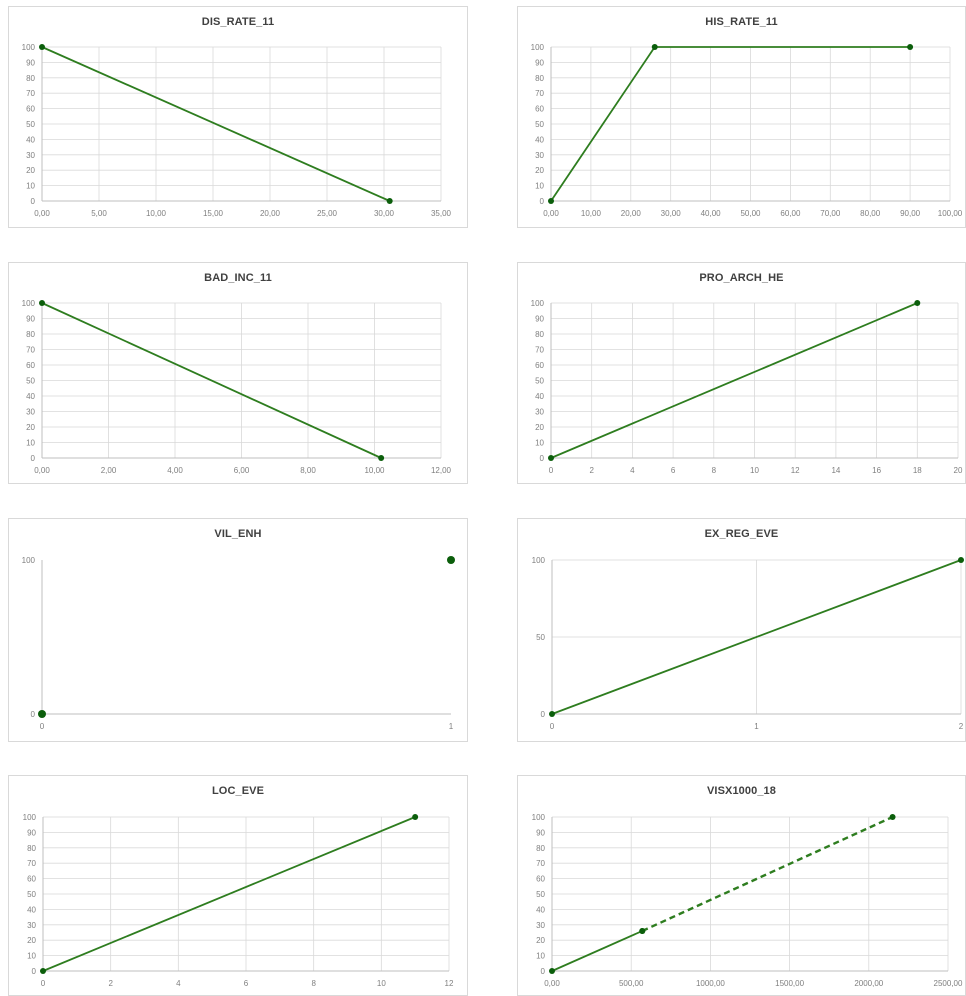 This screenshot has width=966, height=996. Describe the element at coordinates (741, 534) in the screenshot. I see `chart-title: EX_REG_EVE` at that location.